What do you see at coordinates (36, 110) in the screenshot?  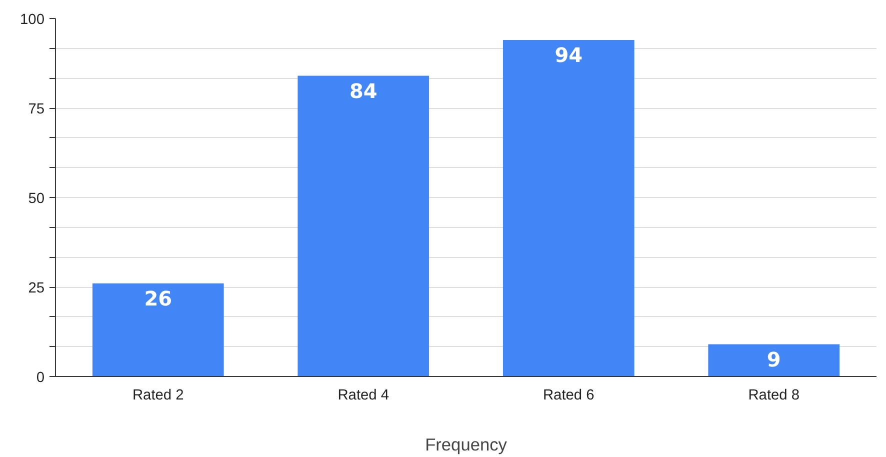 I see `y-tick-label: 75` at bounding box center [36, 110].